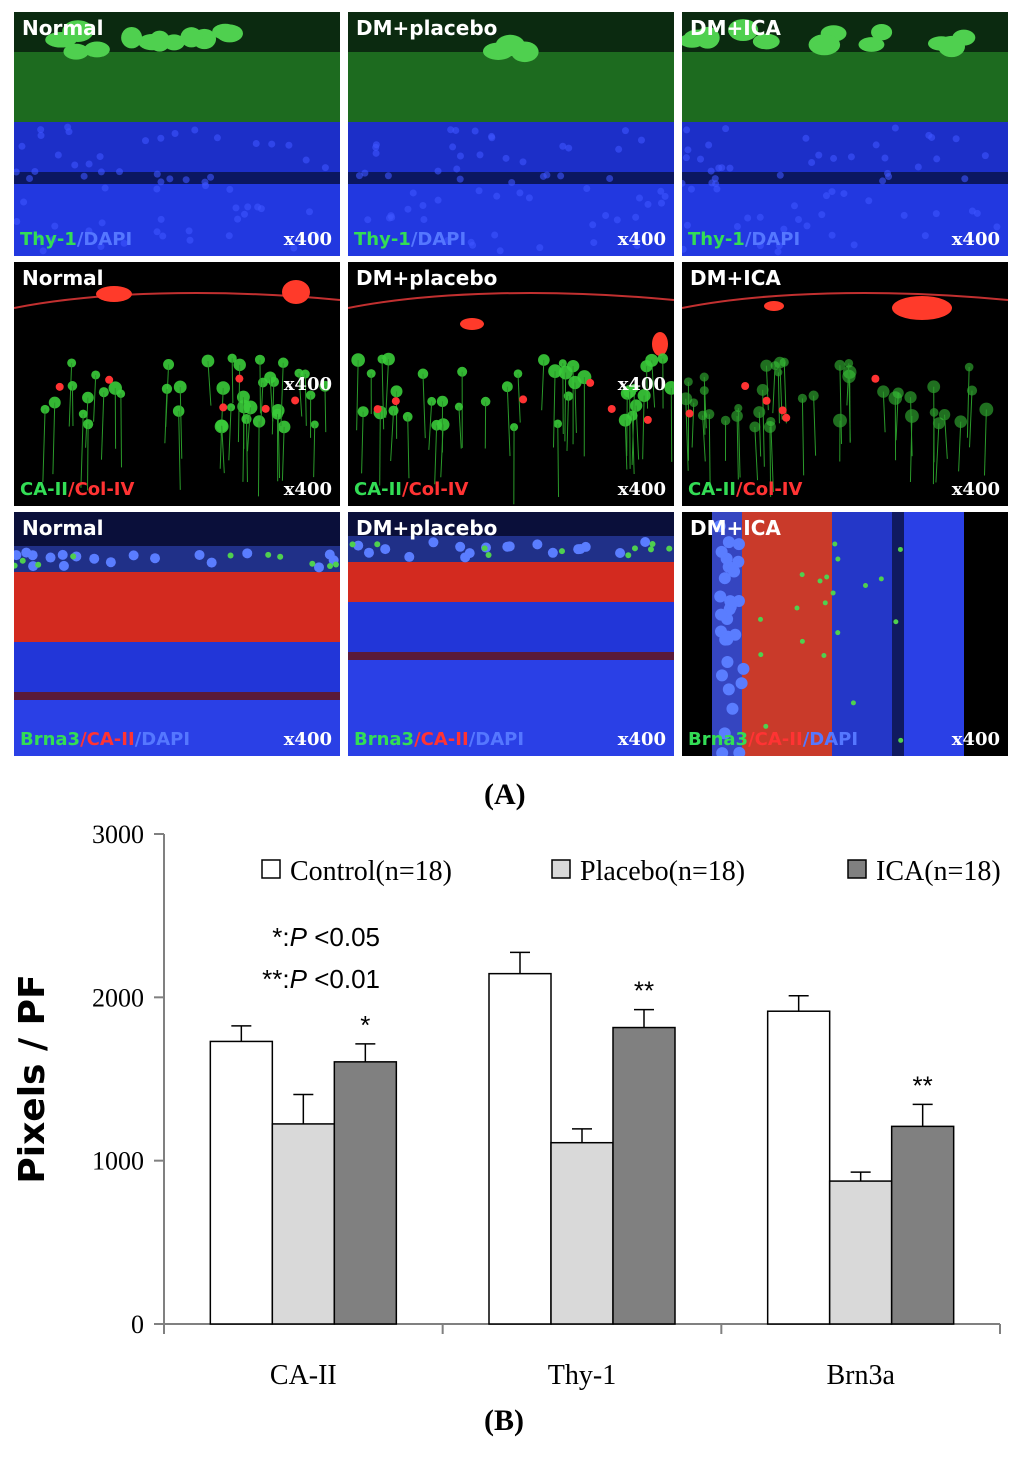  I want to click on x-tick-label: CA-II, so click(303, 1375).